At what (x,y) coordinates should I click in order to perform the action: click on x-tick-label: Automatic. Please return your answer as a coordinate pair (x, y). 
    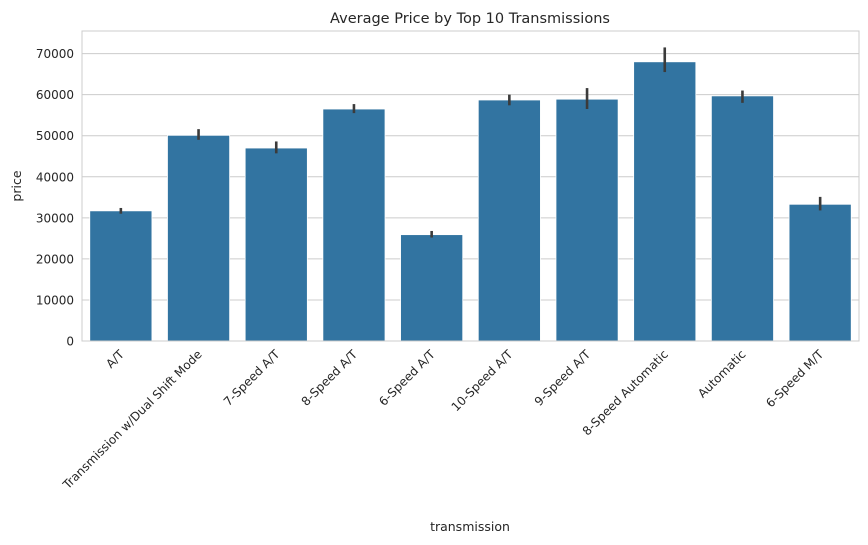
    Looking at the image, I should click on (721, 373).